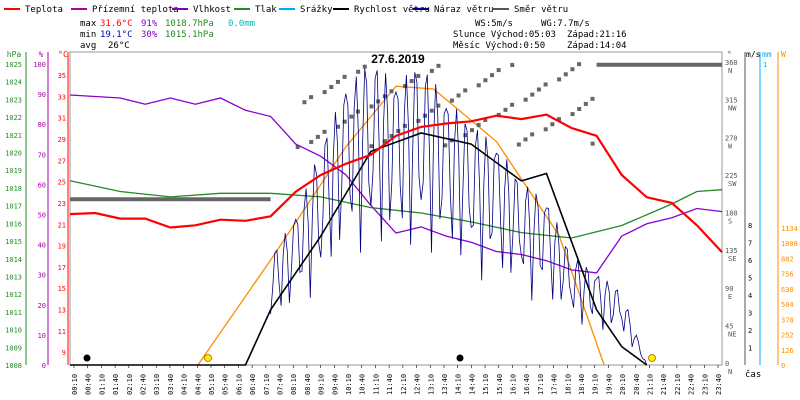  I want to click on axis-title-degc: °C, so click(63, 54).